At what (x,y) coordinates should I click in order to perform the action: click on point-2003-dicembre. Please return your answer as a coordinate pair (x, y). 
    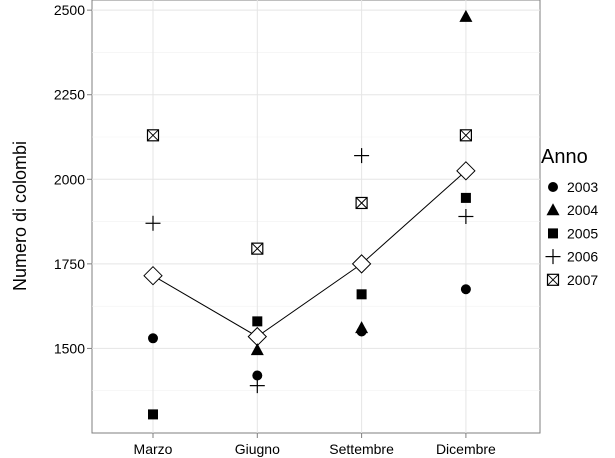
    Looking at the image, I should click on (465, 289).